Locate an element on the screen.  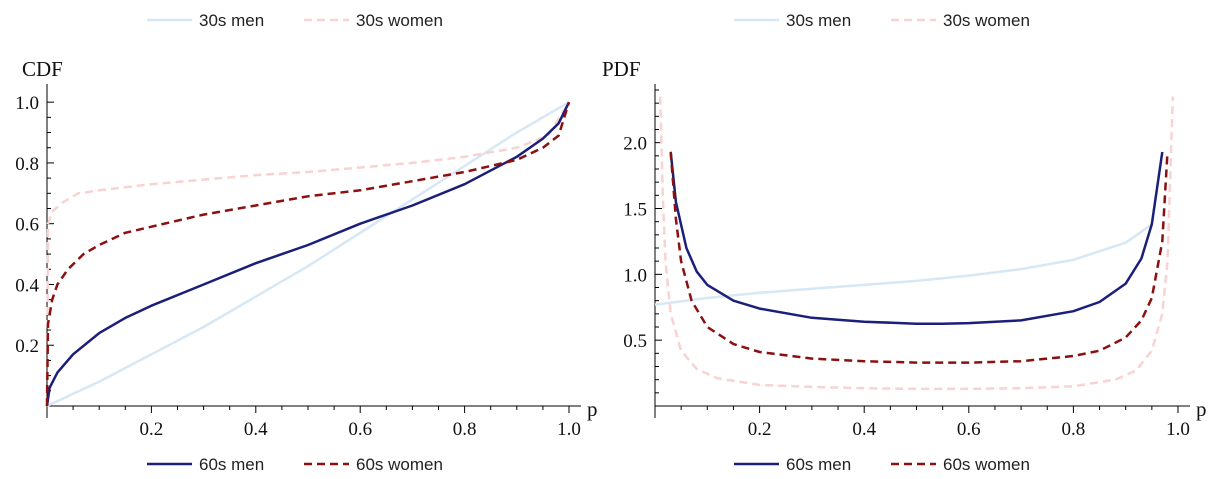
series-line-60s-men is located at coordinates (916, 238).